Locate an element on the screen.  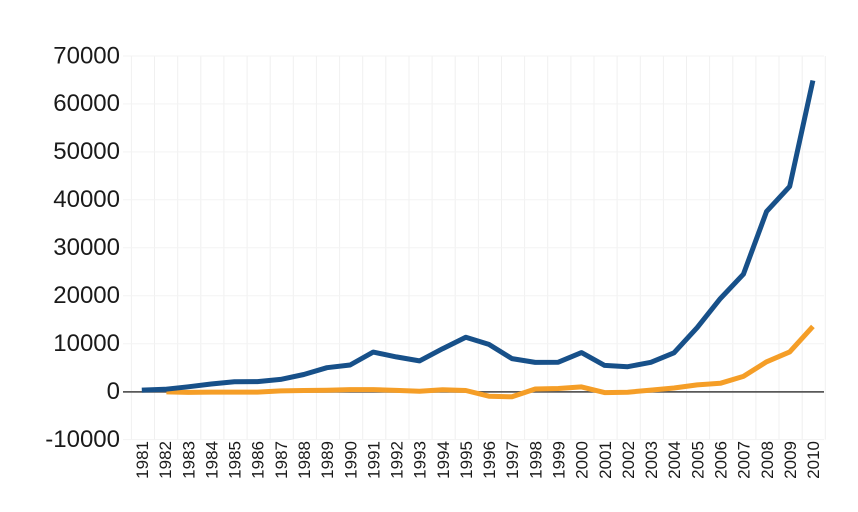
svg-text: 1982 is located at coordinates (165, 460).